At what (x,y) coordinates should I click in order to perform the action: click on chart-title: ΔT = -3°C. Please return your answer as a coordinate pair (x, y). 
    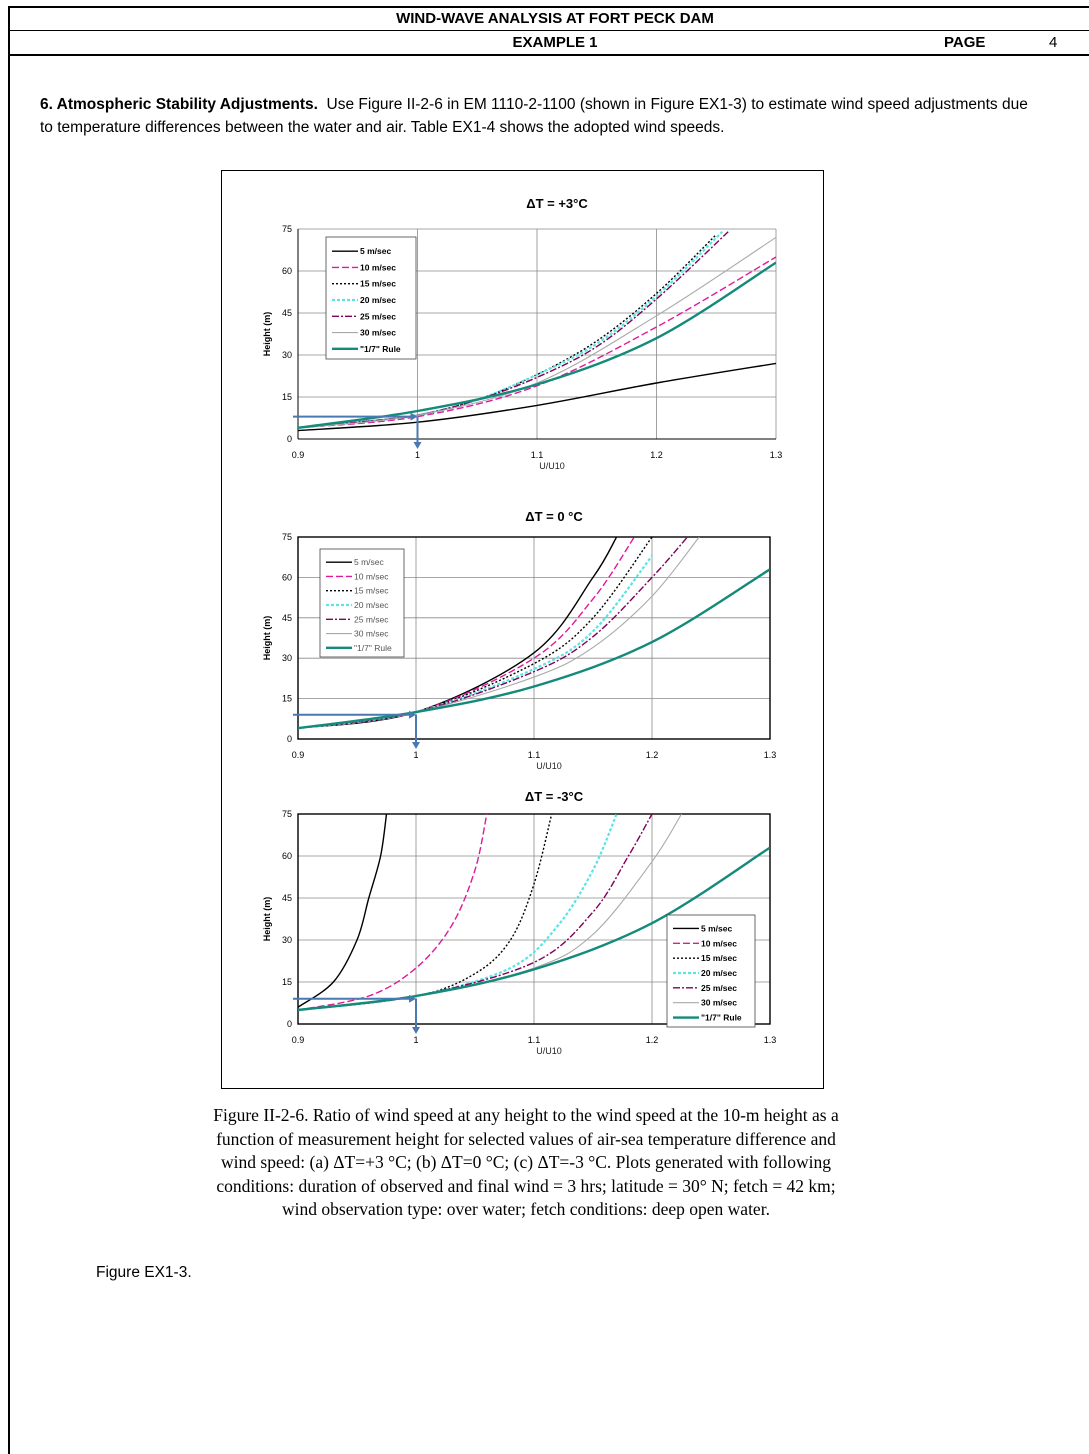
    Looking at the image, I should click on (554, 796).